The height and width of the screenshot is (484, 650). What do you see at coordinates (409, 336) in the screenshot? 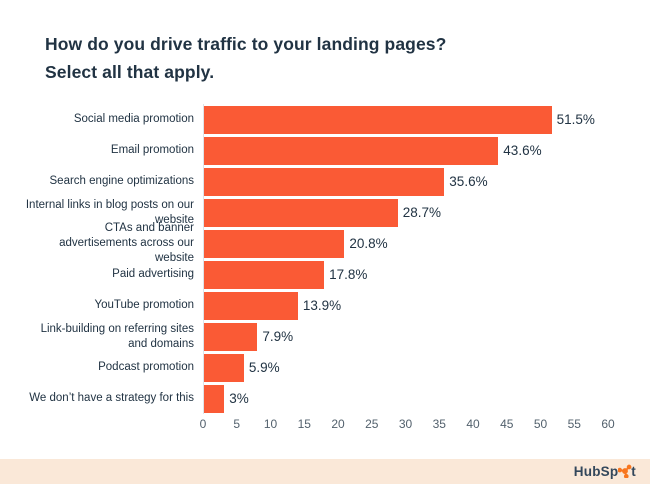
I see `bar-area: 7.9%` at bounding box center [409, 336].